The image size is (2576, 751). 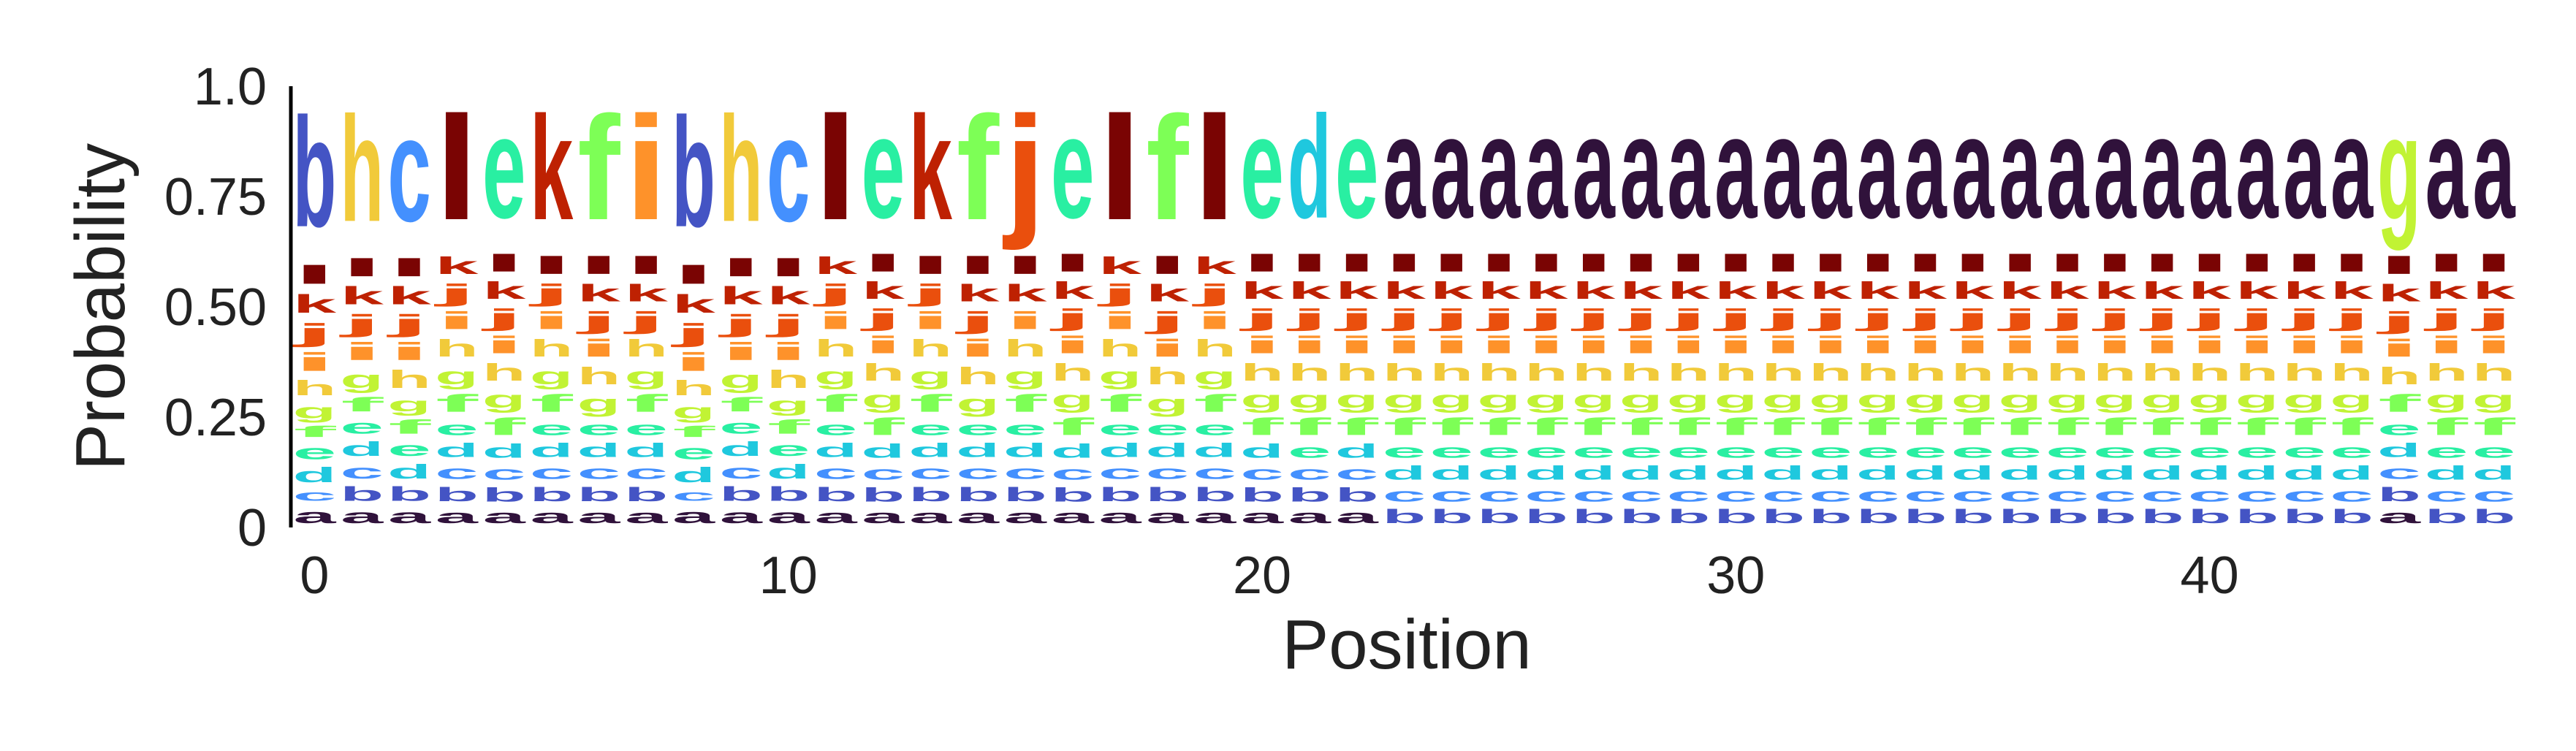 I want to click on x-tick-label: 30, so click(x=1735, y=575).